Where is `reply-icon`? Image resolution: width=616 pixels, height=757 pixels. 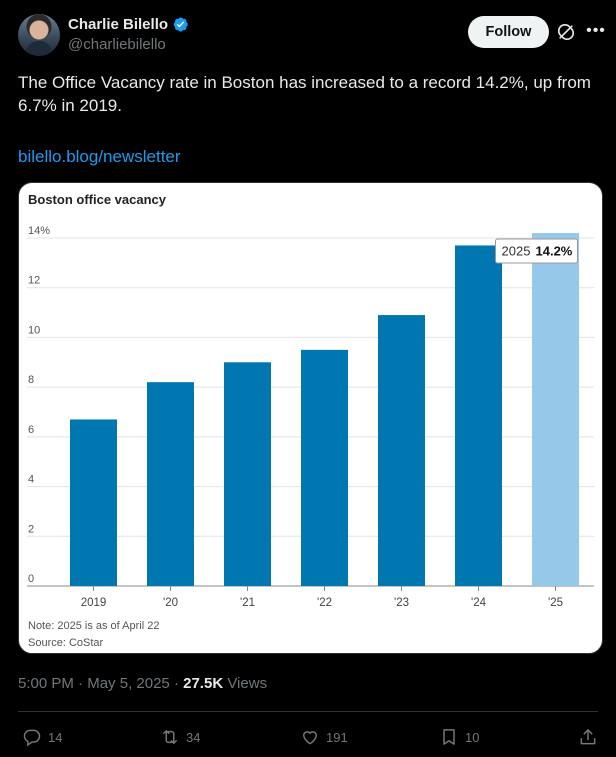
reply-icon is located at coordinates (32, 738).